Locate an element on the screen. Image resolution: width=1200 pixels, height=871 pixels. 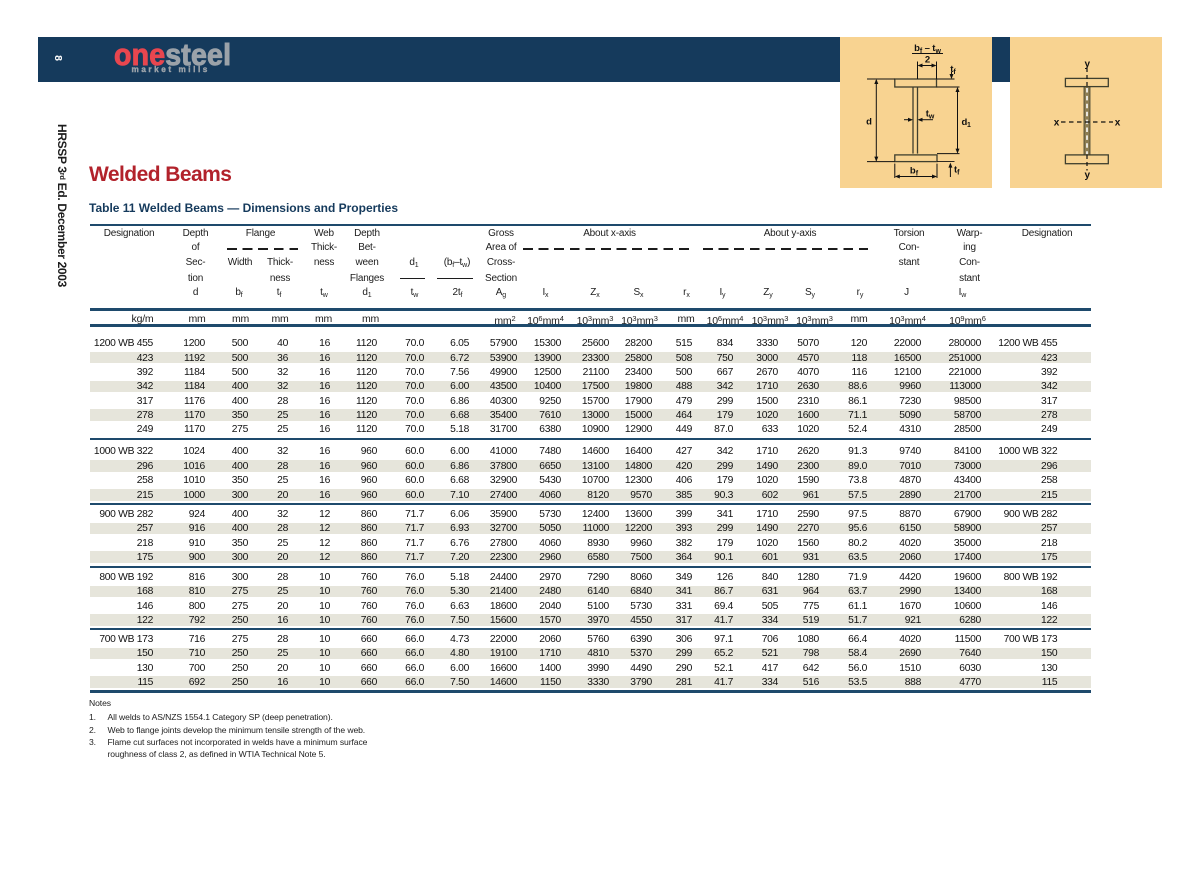
svg-text: 1 is located at coordinates (969, 125).